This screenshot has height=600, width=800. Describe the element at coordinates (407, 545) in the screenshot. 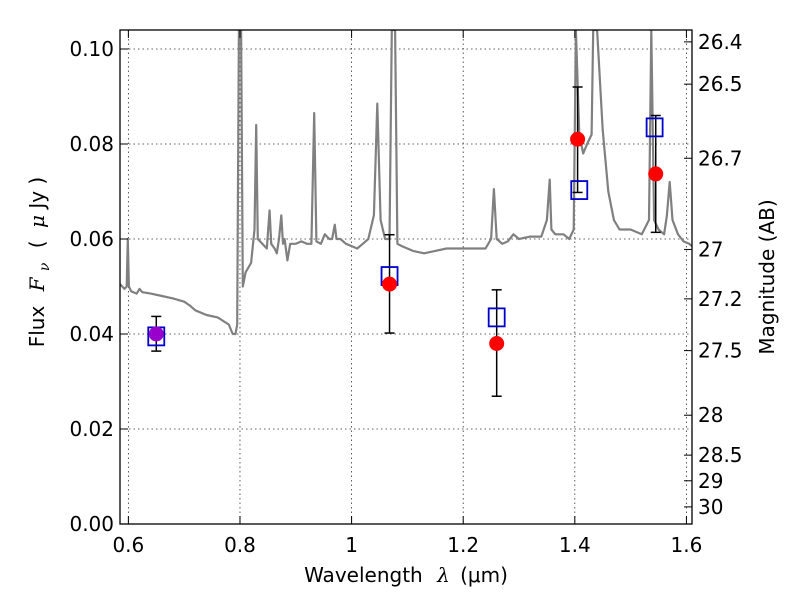

I see `x-tick-labels: 0.6 0.8 1 1.2 1.4 1.6` at that location.